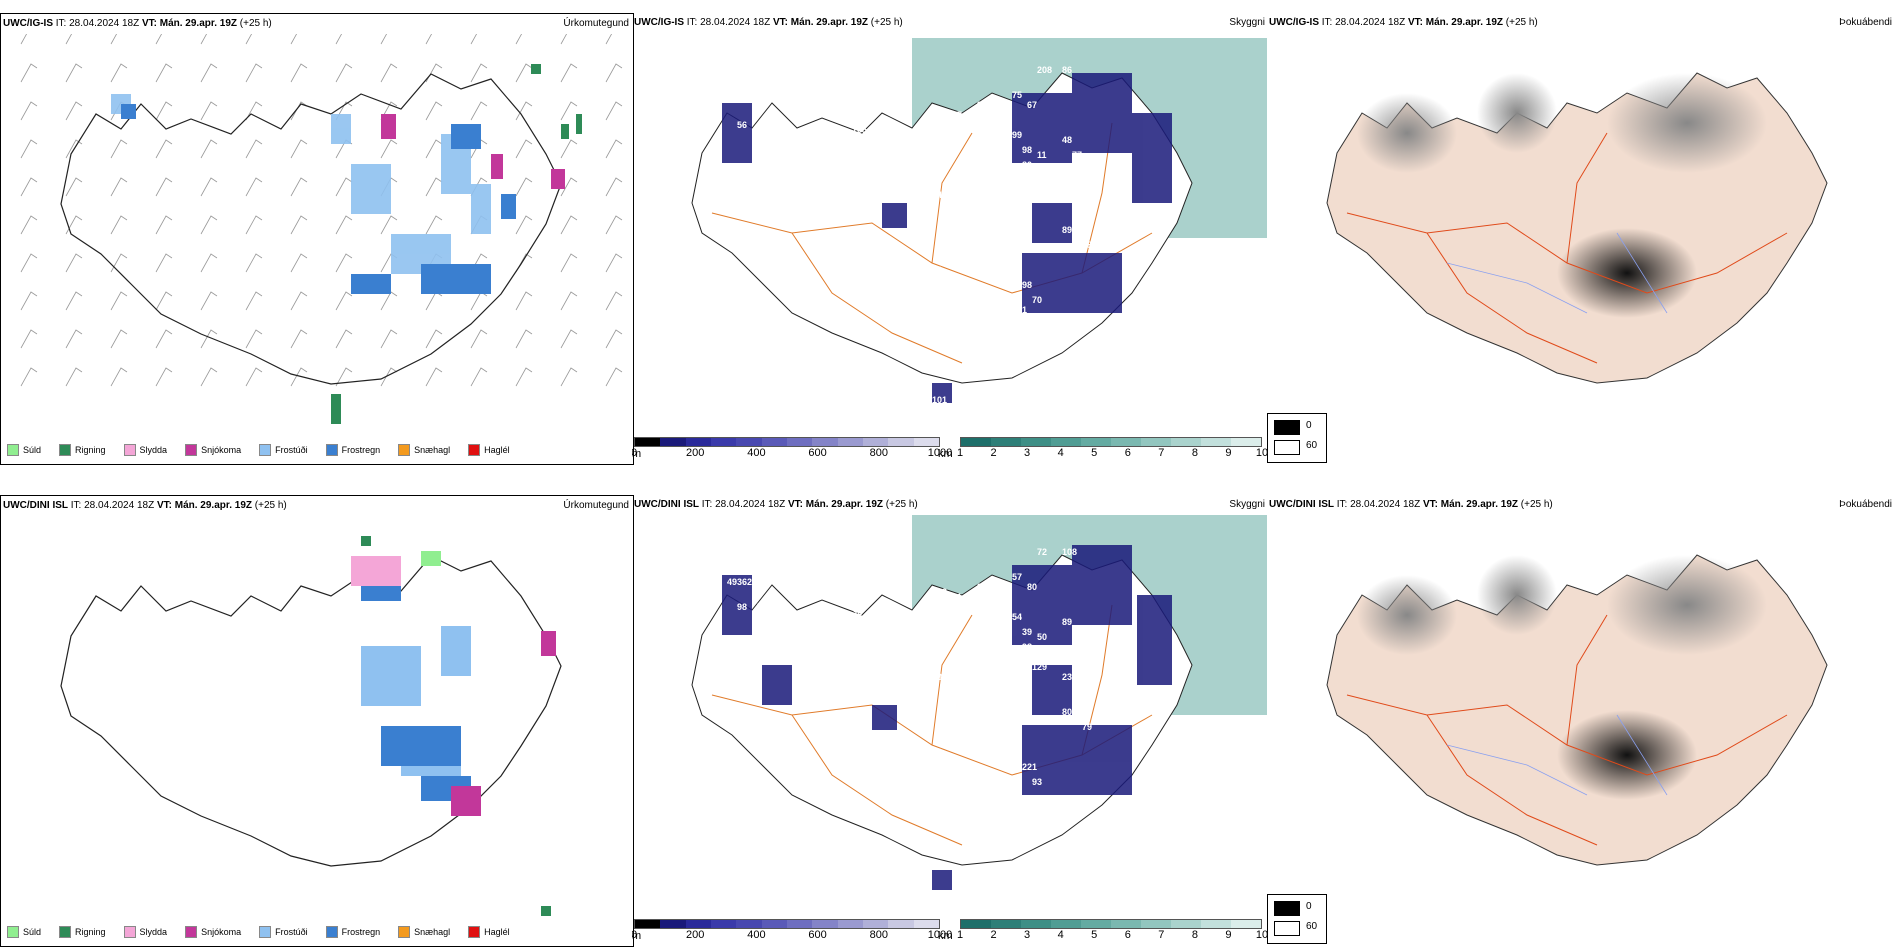 The image size is (1900, 950). Describe the element at coordinates (789, 165) in the screenshot. I see `visibility-value-label: 122` at that location.